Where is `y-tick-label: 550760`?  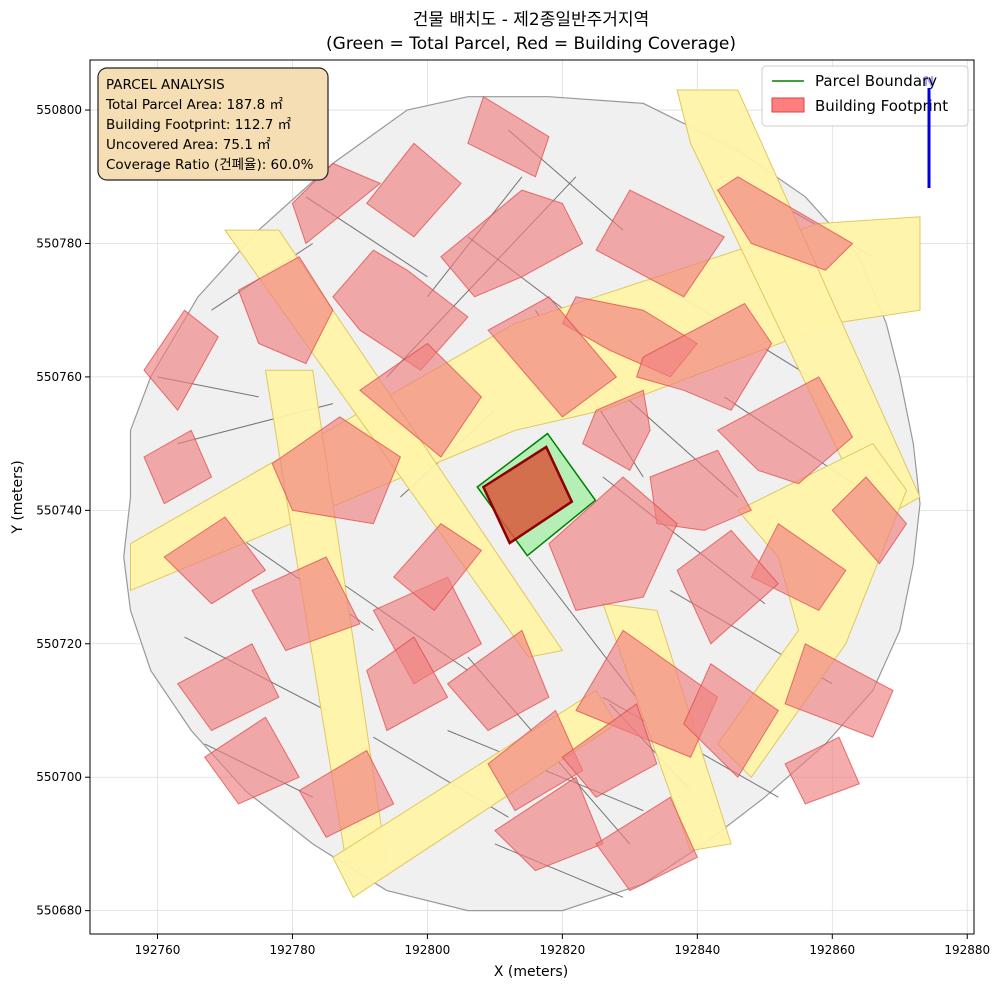
y-tick-label: 550760 is located at coordinates (59, 377).